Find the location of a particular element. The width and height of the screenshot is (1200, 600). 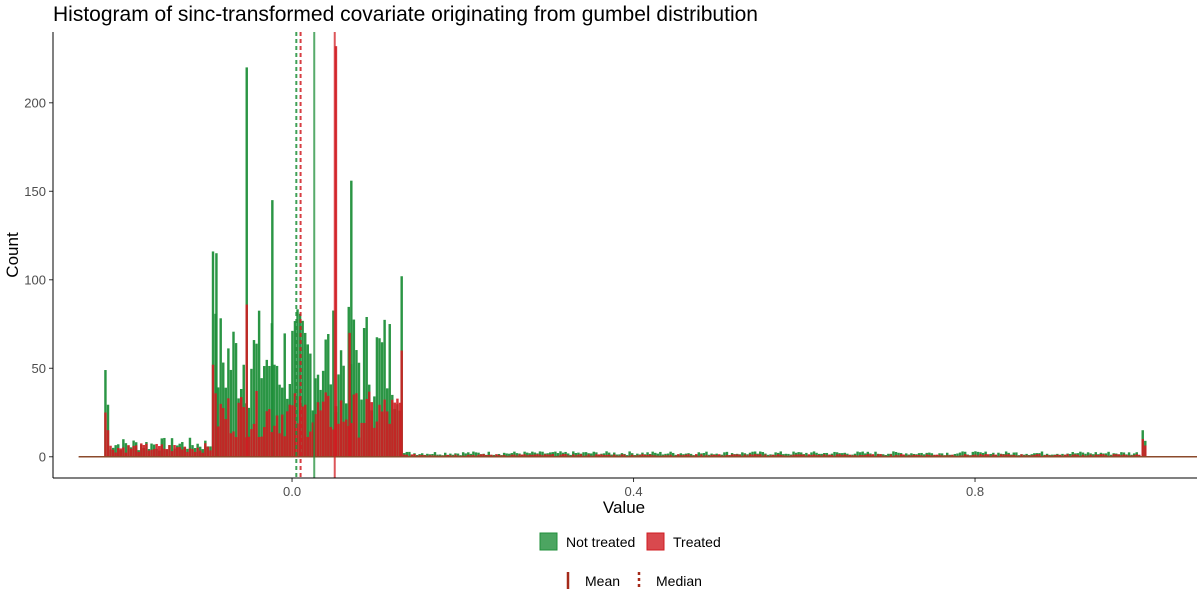

y-tick-label: 200 is located at coordinates (35, 102).